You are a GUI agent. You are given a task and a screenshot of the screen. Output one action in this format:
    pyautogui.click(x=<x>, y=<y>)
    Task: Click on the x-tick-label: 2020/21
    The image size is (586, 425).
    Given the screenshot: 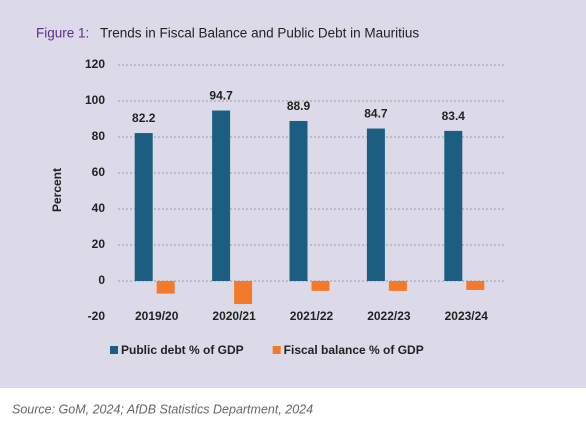 What is the action you would take?
    pyautogui.click(x=234, y=316)
    